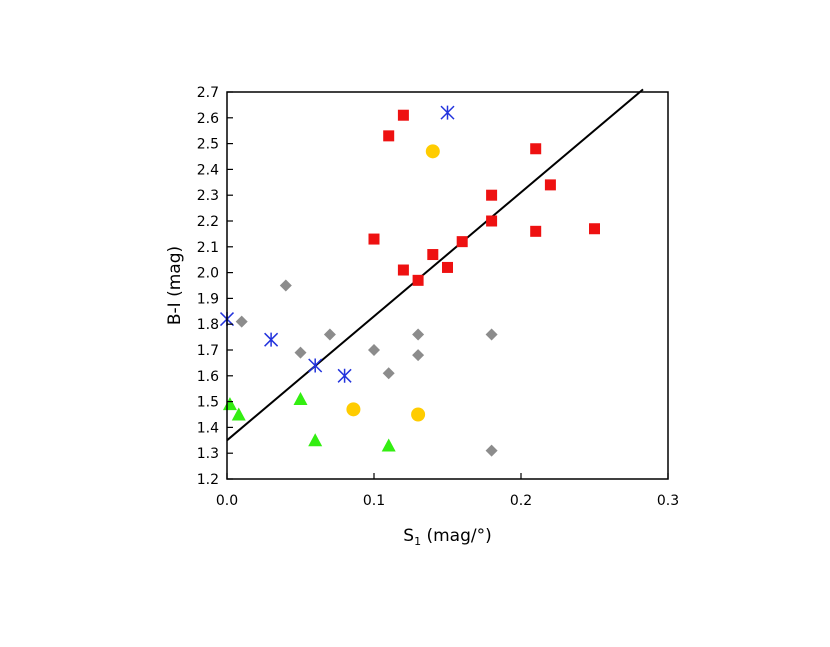 The height and width of the screenshot is (647, 830). I want to click on x-axis-title: S1 (mag/°), so click(447, 537).